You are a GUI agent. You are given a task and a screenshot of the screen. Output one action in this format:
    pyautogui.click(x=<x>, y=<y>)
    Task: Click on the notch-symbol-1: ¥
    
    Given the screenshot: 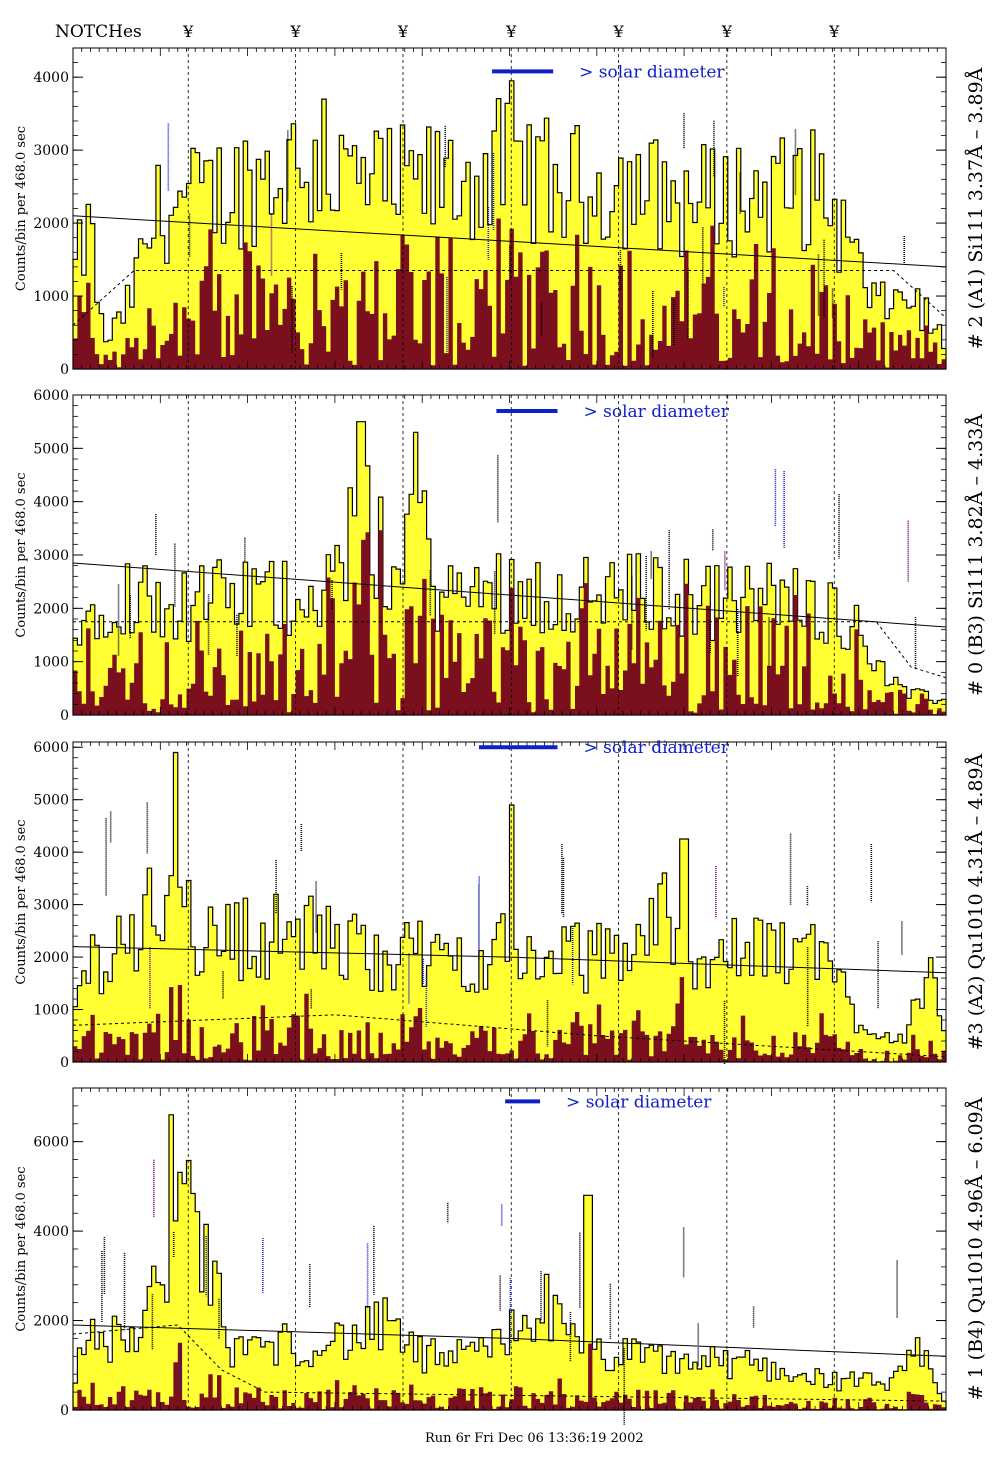 What is the action you would take?
    pyautogui.click(x=188, y=31)
    